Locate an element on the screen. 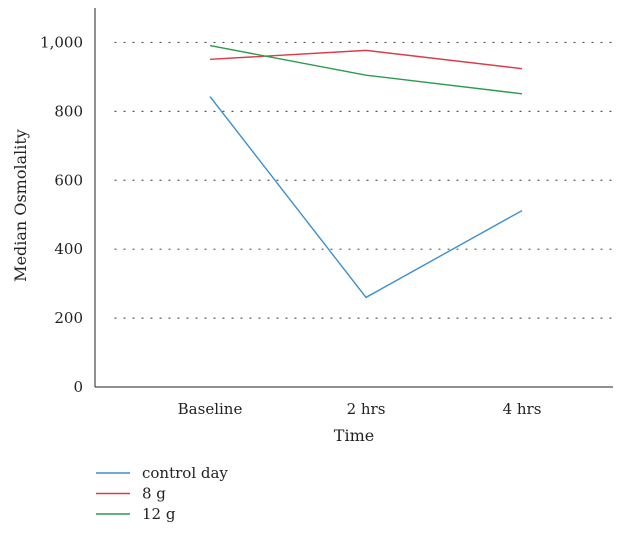  y-tick-label: 200 is located at coordinates (68, 318).